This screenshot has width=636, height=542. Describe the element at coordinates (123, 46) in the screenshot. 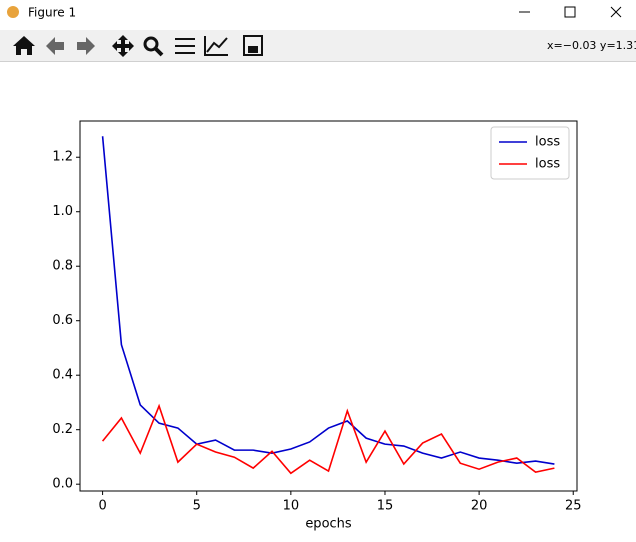

I see `pan-button` at that location.